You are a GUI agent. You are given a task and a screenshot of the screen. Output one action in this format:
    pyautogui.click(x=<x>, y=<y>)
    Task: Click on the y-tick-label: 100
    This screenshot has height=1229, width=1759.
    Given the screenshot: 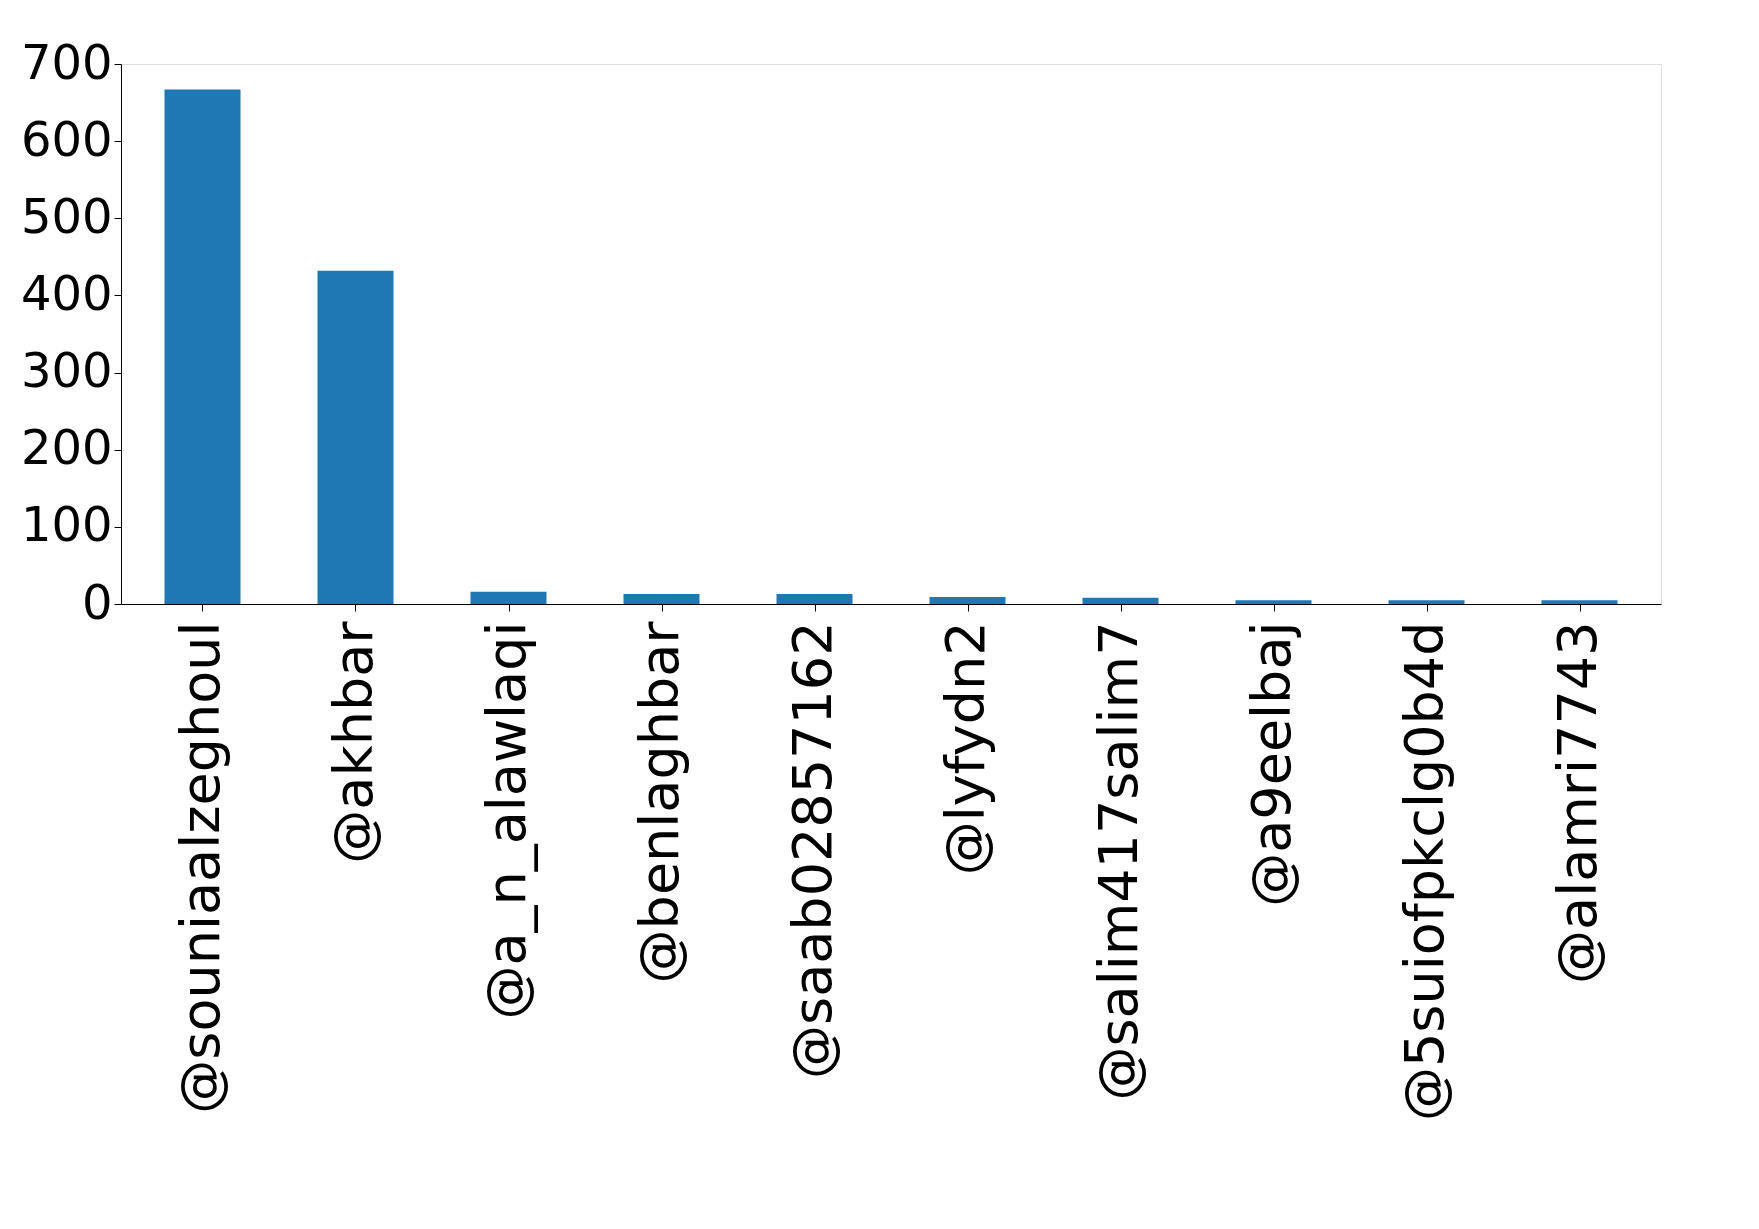 What is the action you would take?
    pyautogui.click(x=66, y=524)
    